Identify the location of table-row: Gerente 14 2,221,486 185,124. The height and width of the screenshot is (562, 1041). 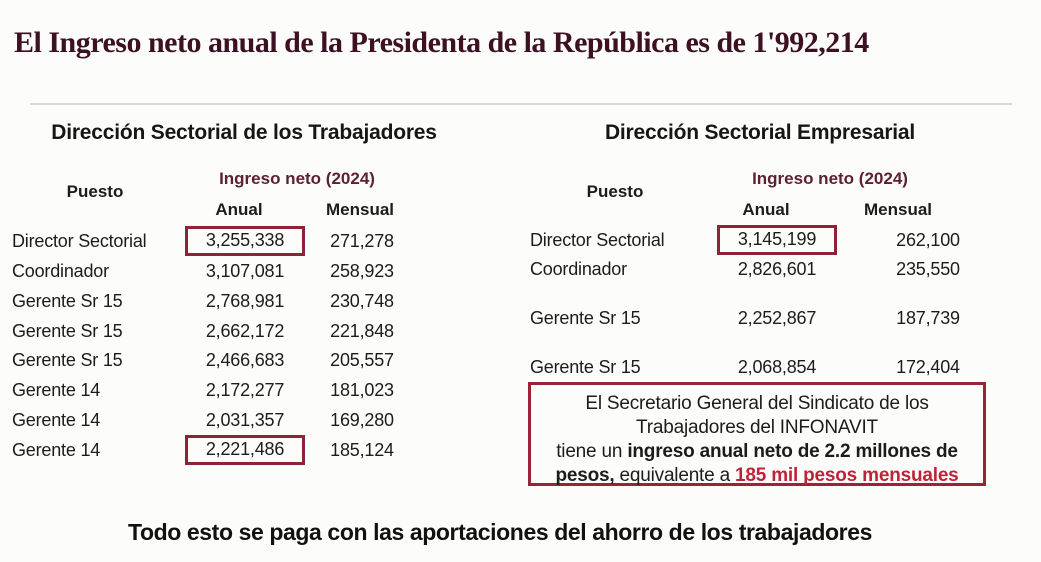
(260, 450).